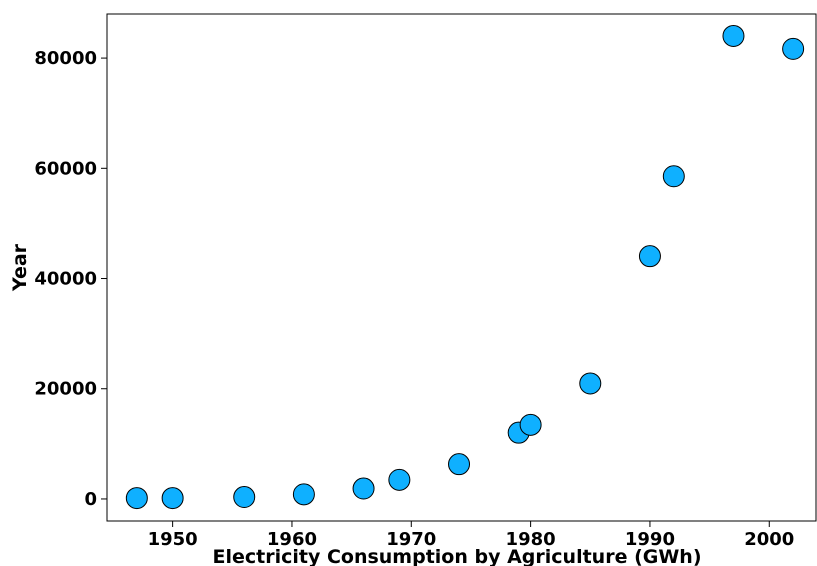 Image resolution: width=817 pixels, height=566 pixels. What do you see at coordinates (90, 499) in the screenshot?
I see `y-tick-label: 0` at bounding box center [90, 499].